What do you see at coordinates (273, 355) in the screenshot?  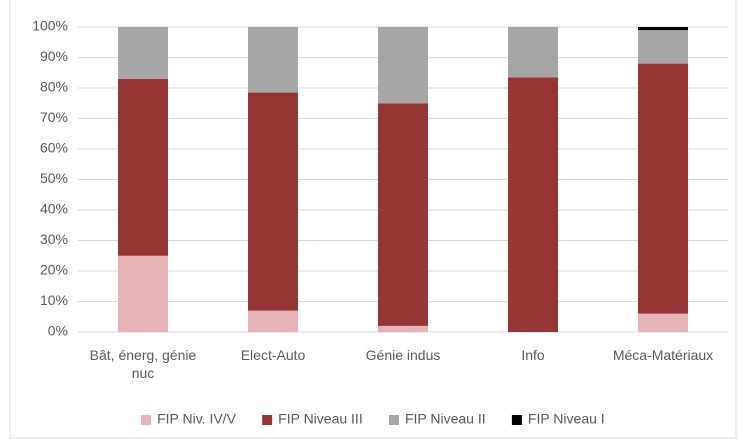 I see `x-tick-label: Elect-Auto` at bounding box center [273, 355].